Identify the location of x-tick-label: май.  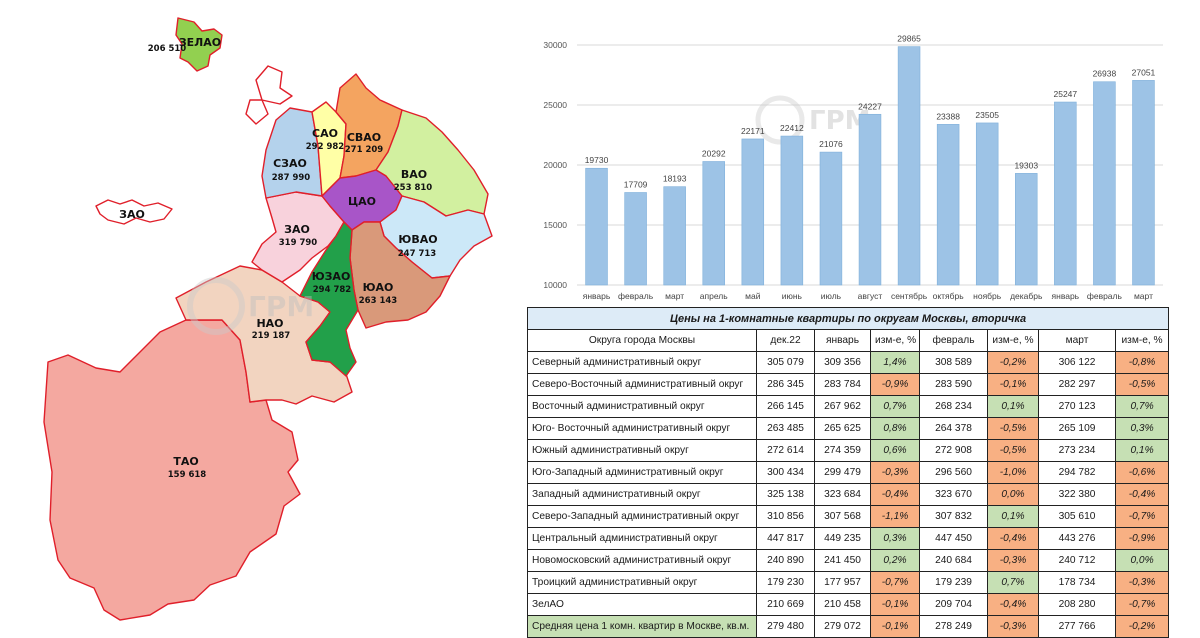
(753, 296).